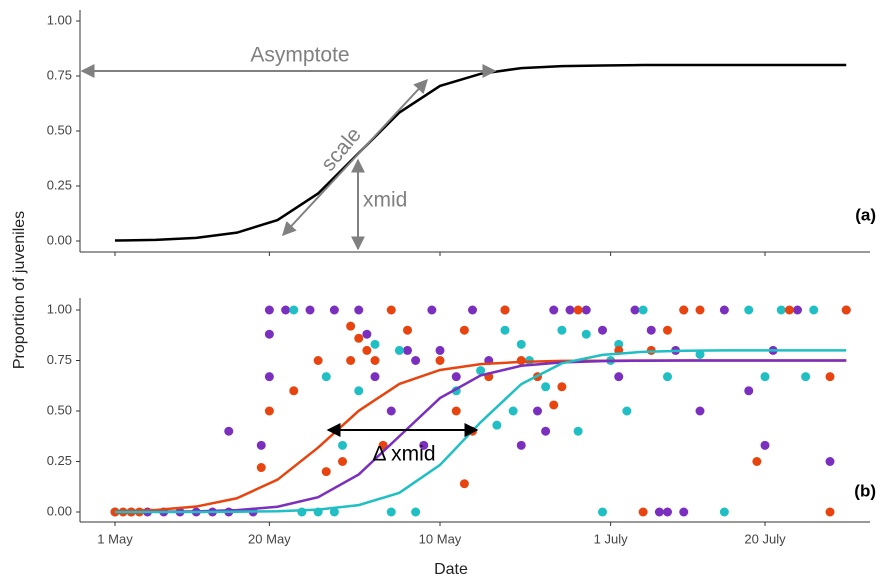 This screenshot has height=580, width=882. Describe the element at coordinates (115, 538) in the screenshot. I see `x-tick-label: 1 May` at that location.